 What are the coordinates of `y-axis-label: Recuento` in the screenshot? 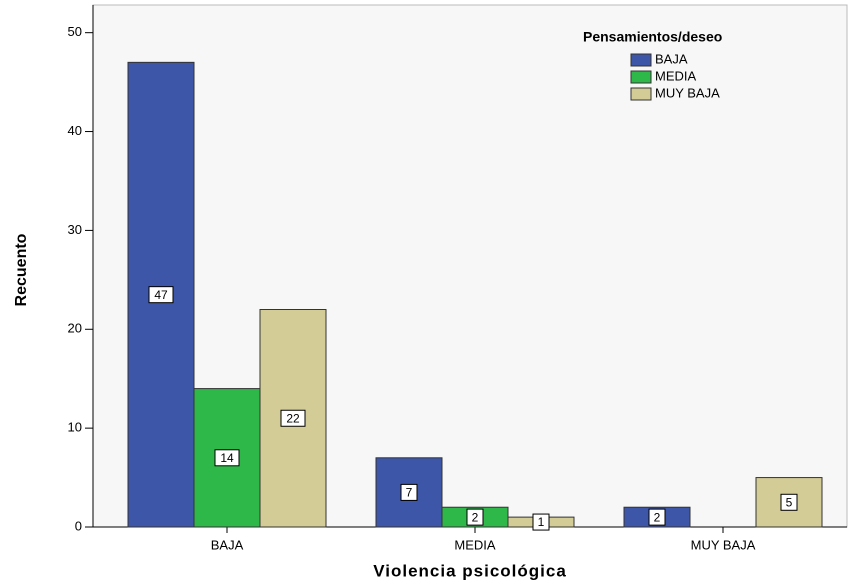 It's located at (21, 269).